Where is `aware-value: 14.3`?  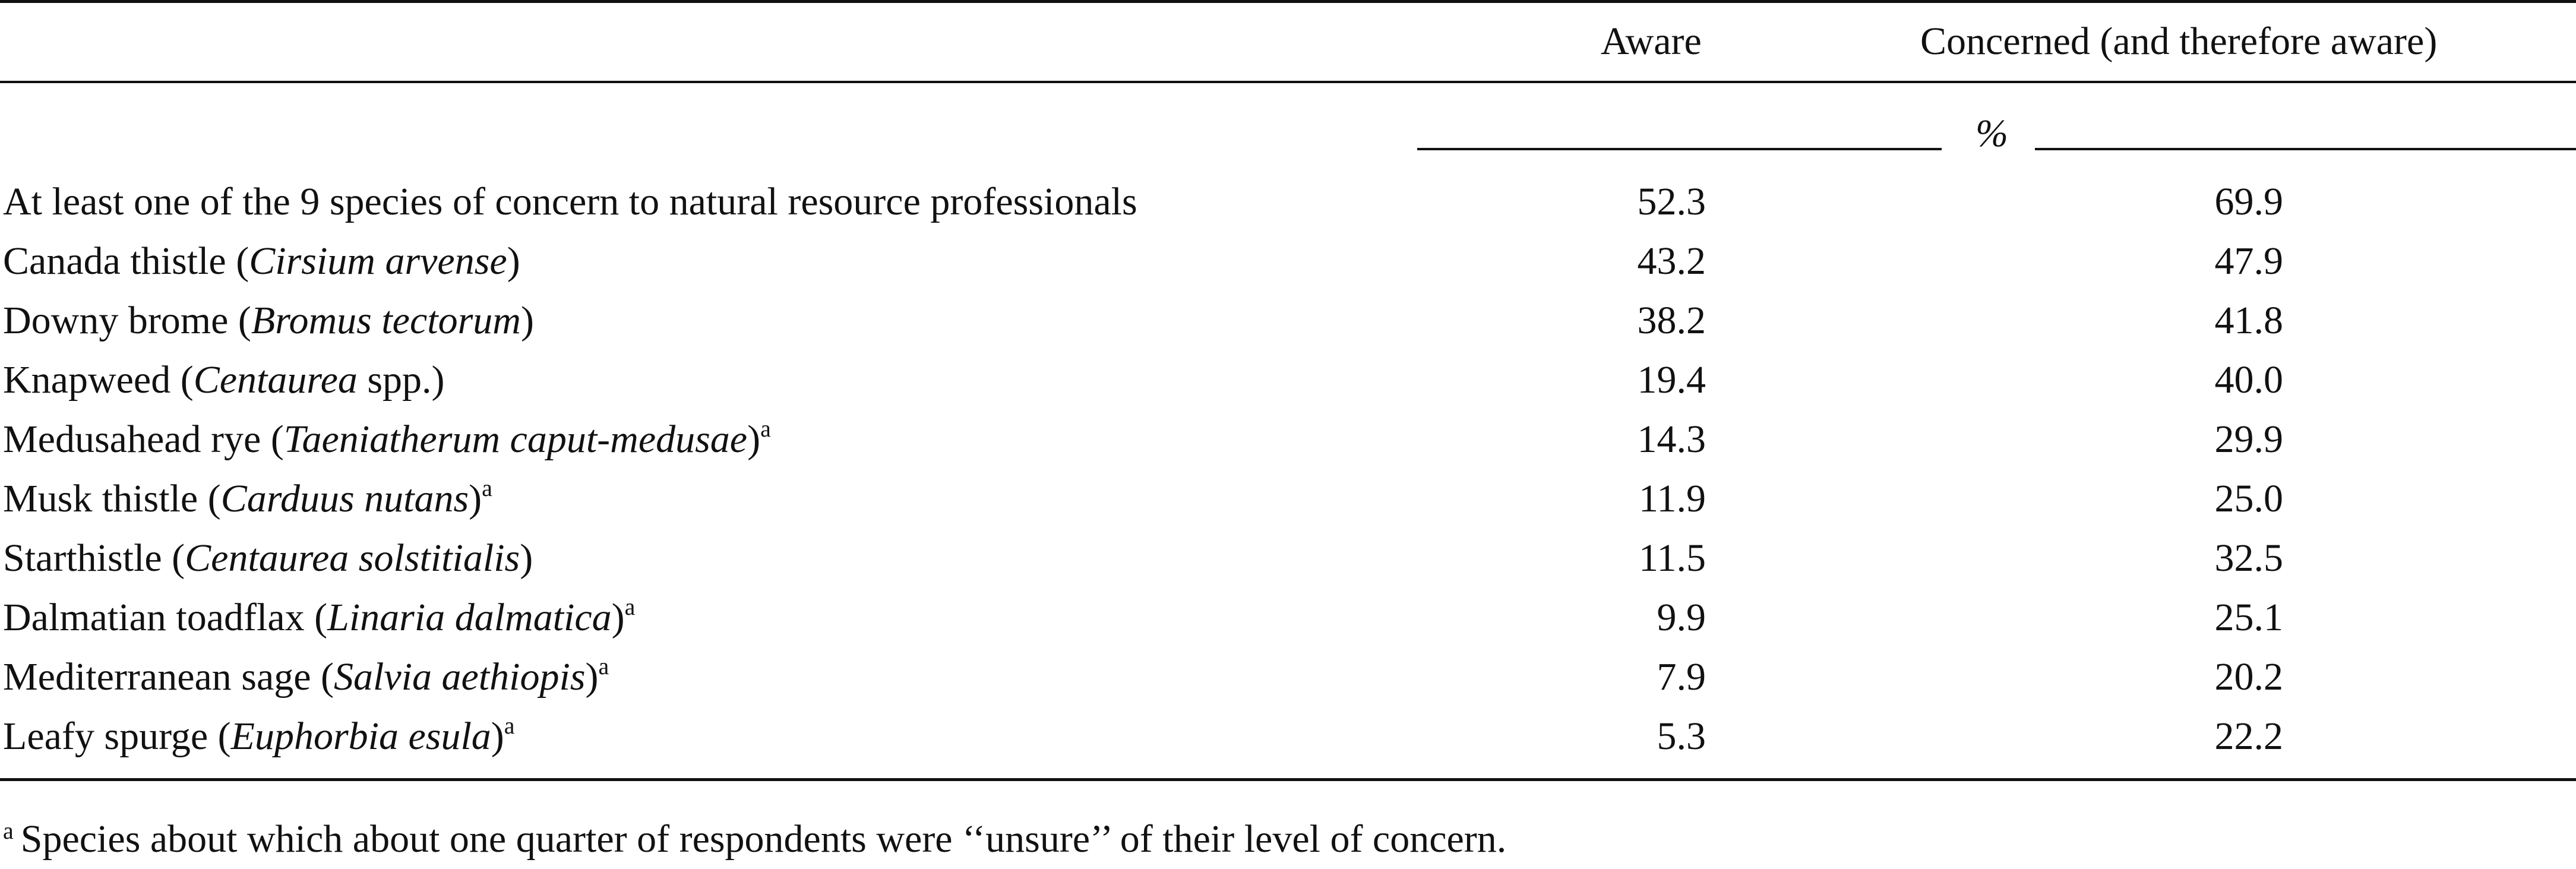
aware-value: 14.3 is located at coordinates (1671, 440).